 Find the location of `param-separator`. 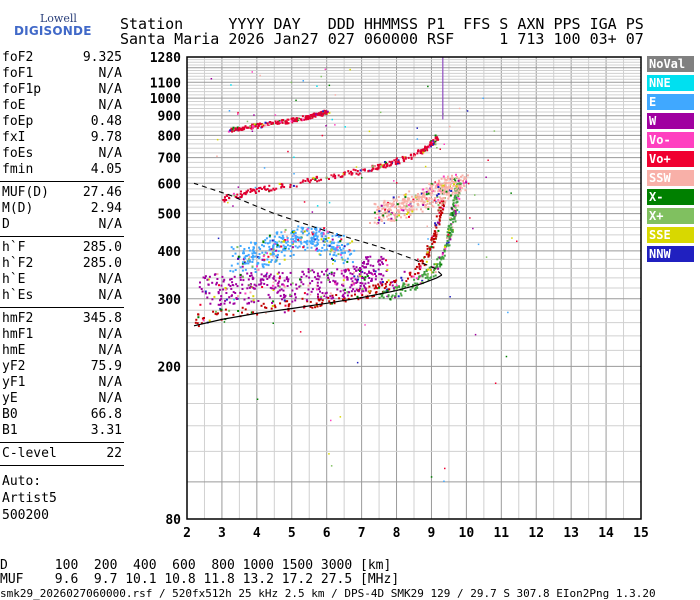

param-separator is located at coordinates (62, 236).